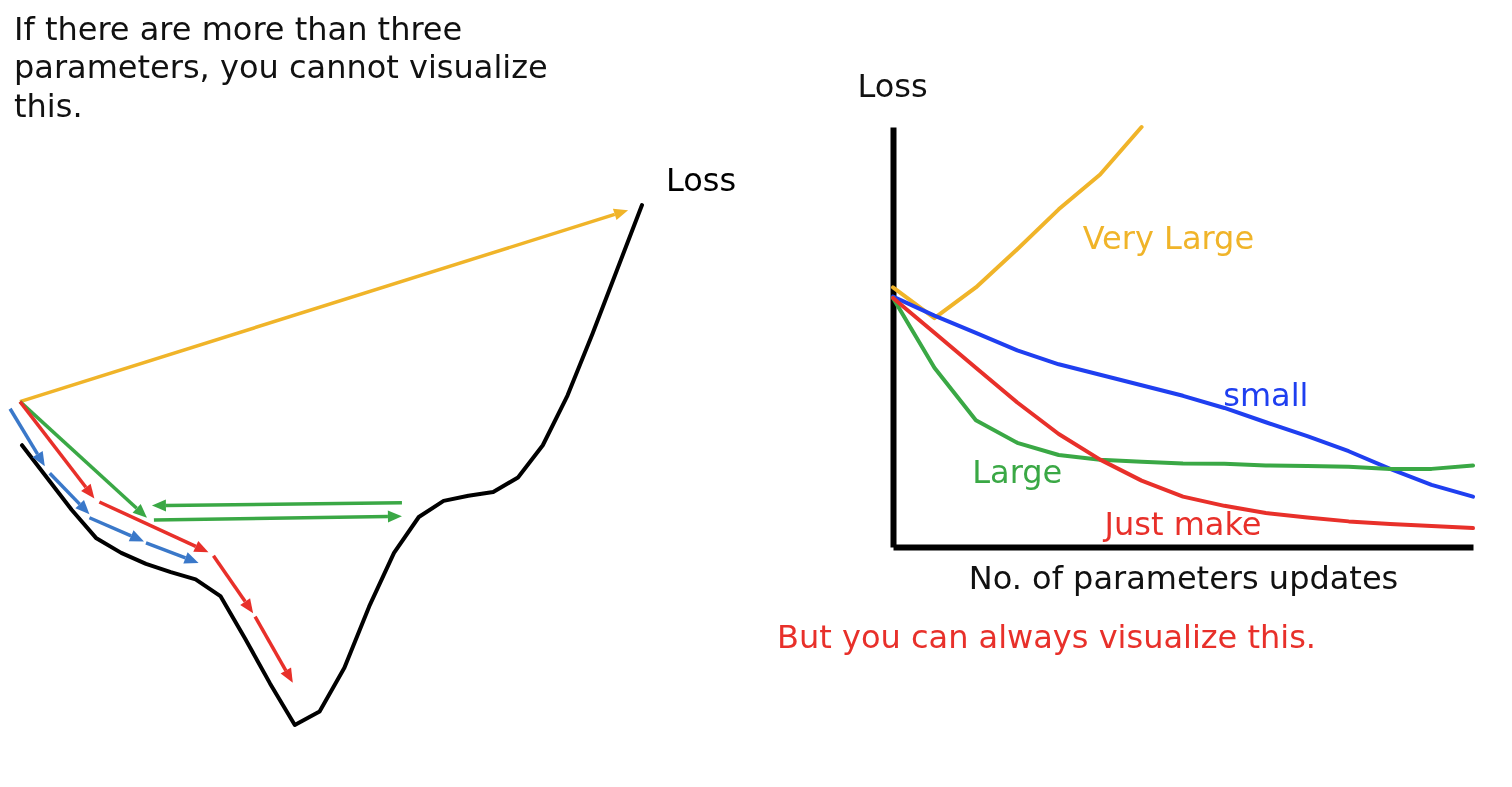  What do you see at coordinates (281, 67) in the screenshot?
I see `text: If there are more than three parameters, you cannot visualize this.` at bounding box center [281, 67].